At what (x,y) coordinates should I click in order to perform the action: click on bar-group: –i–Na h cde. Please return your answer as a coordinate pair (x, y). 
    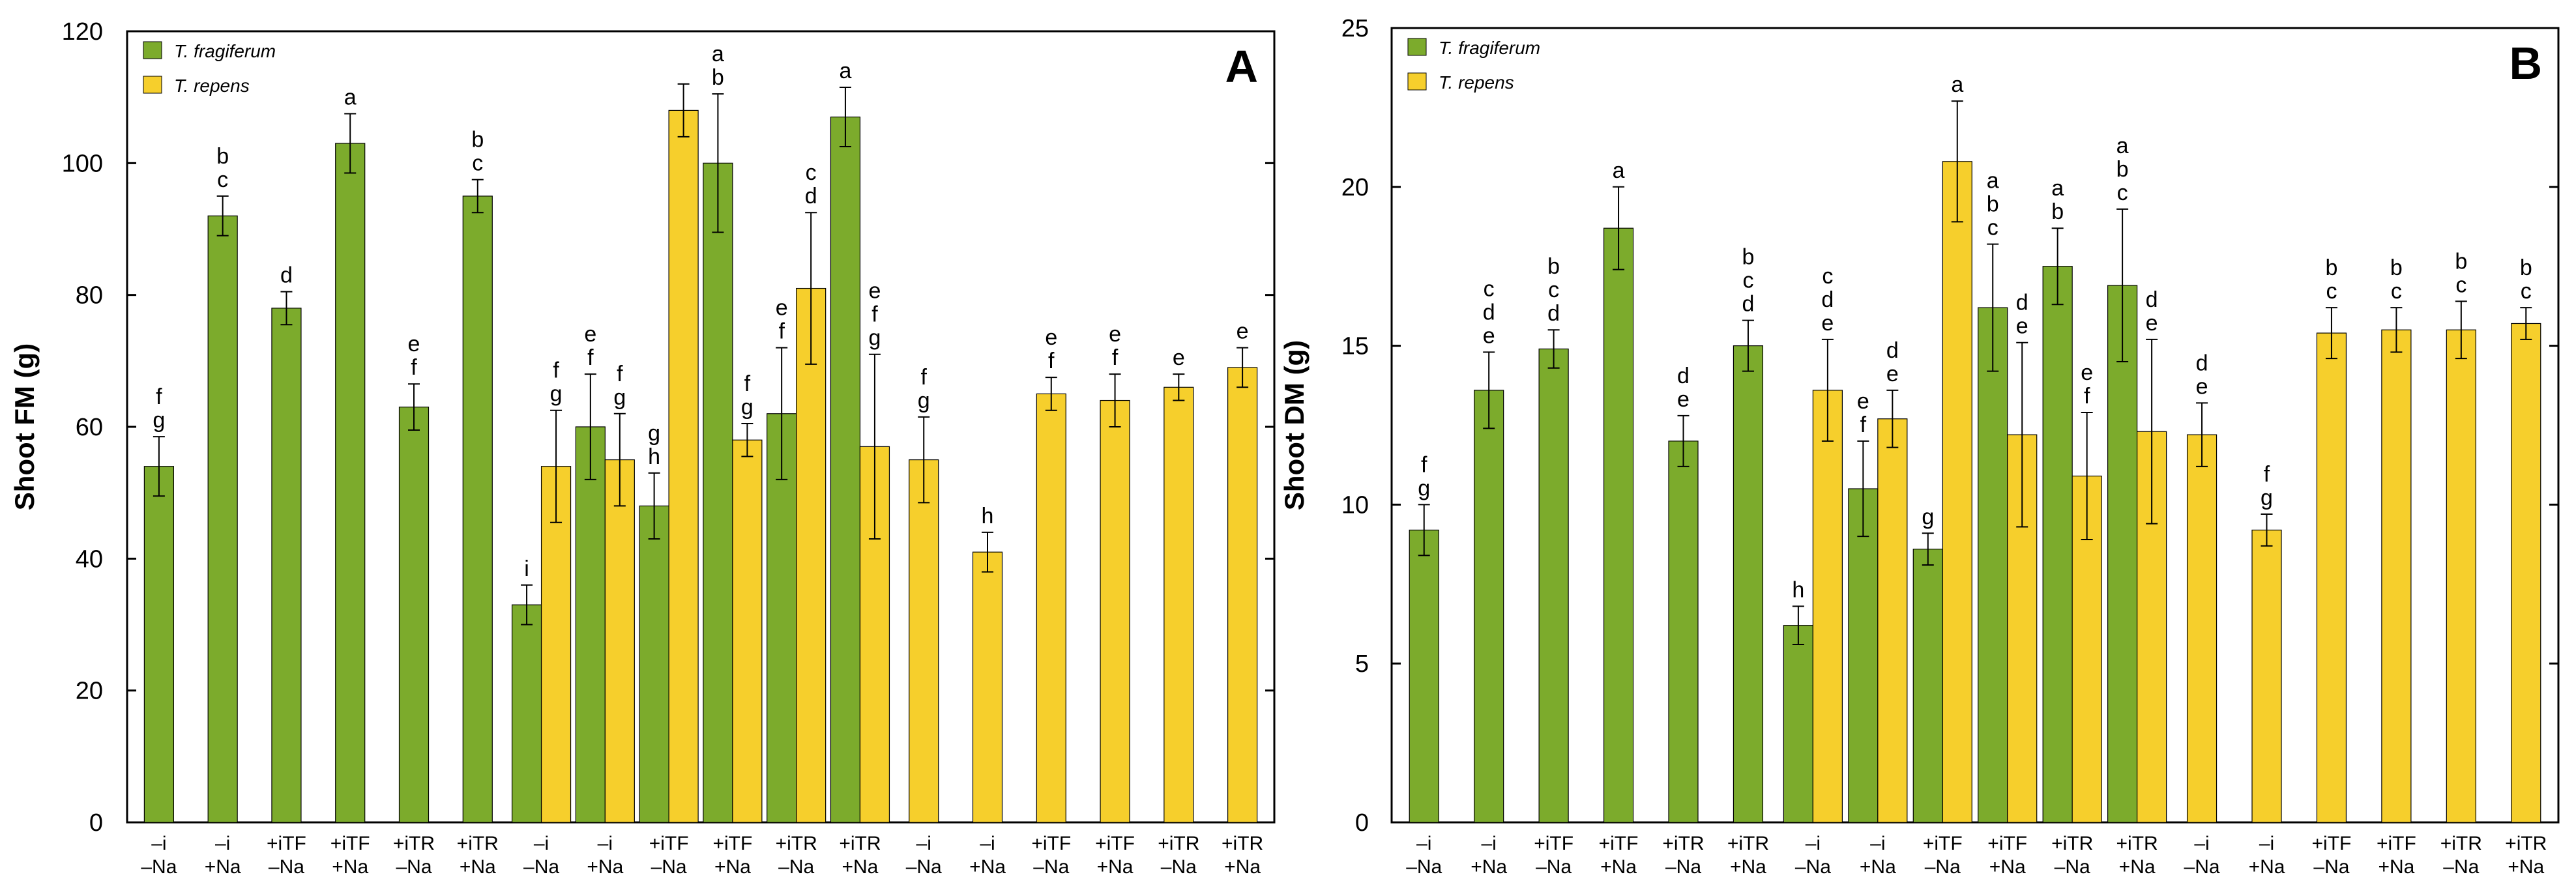
    Looking at the image, I should click on (1813, 571).